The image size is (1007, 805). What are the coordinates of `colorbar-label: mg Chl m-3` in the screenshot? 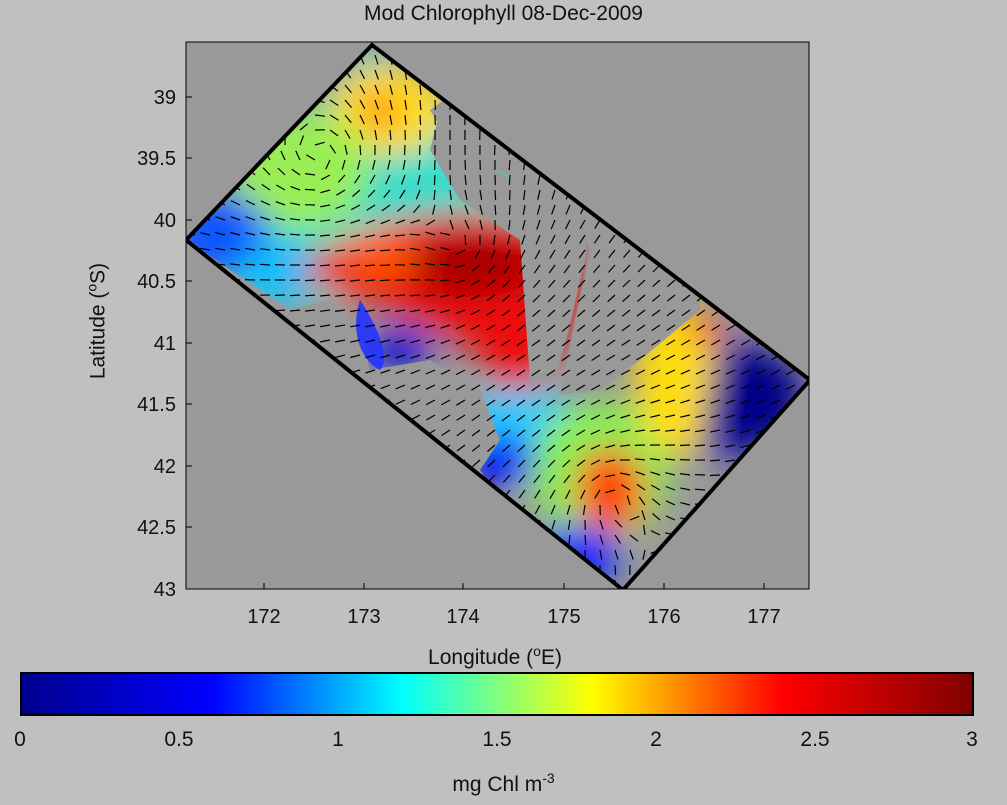 It's located at (503, 783).